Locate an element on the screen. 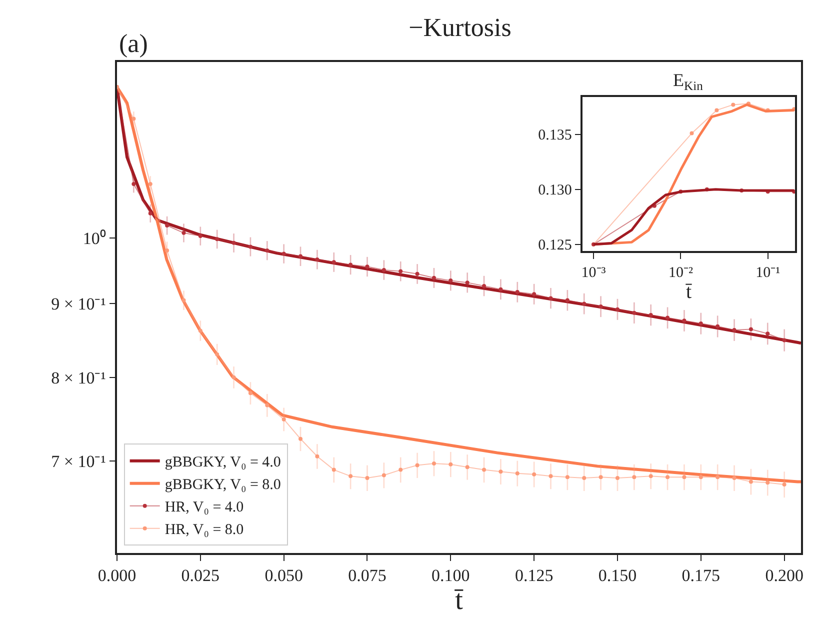  x-tick-label: 0.150 is located at coordinates (617, 576).